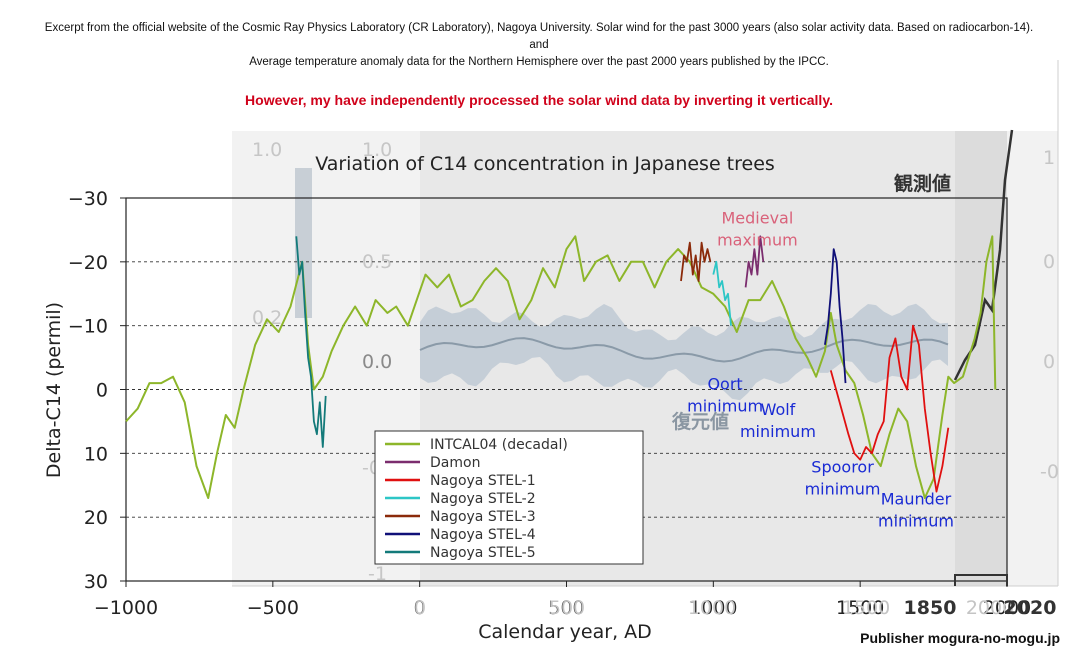 This screenshot has width=1078, height=655. I want to click on x-axis-ticks: −1000 −500 0 500 1000 1500 2000, so click(562, 600).